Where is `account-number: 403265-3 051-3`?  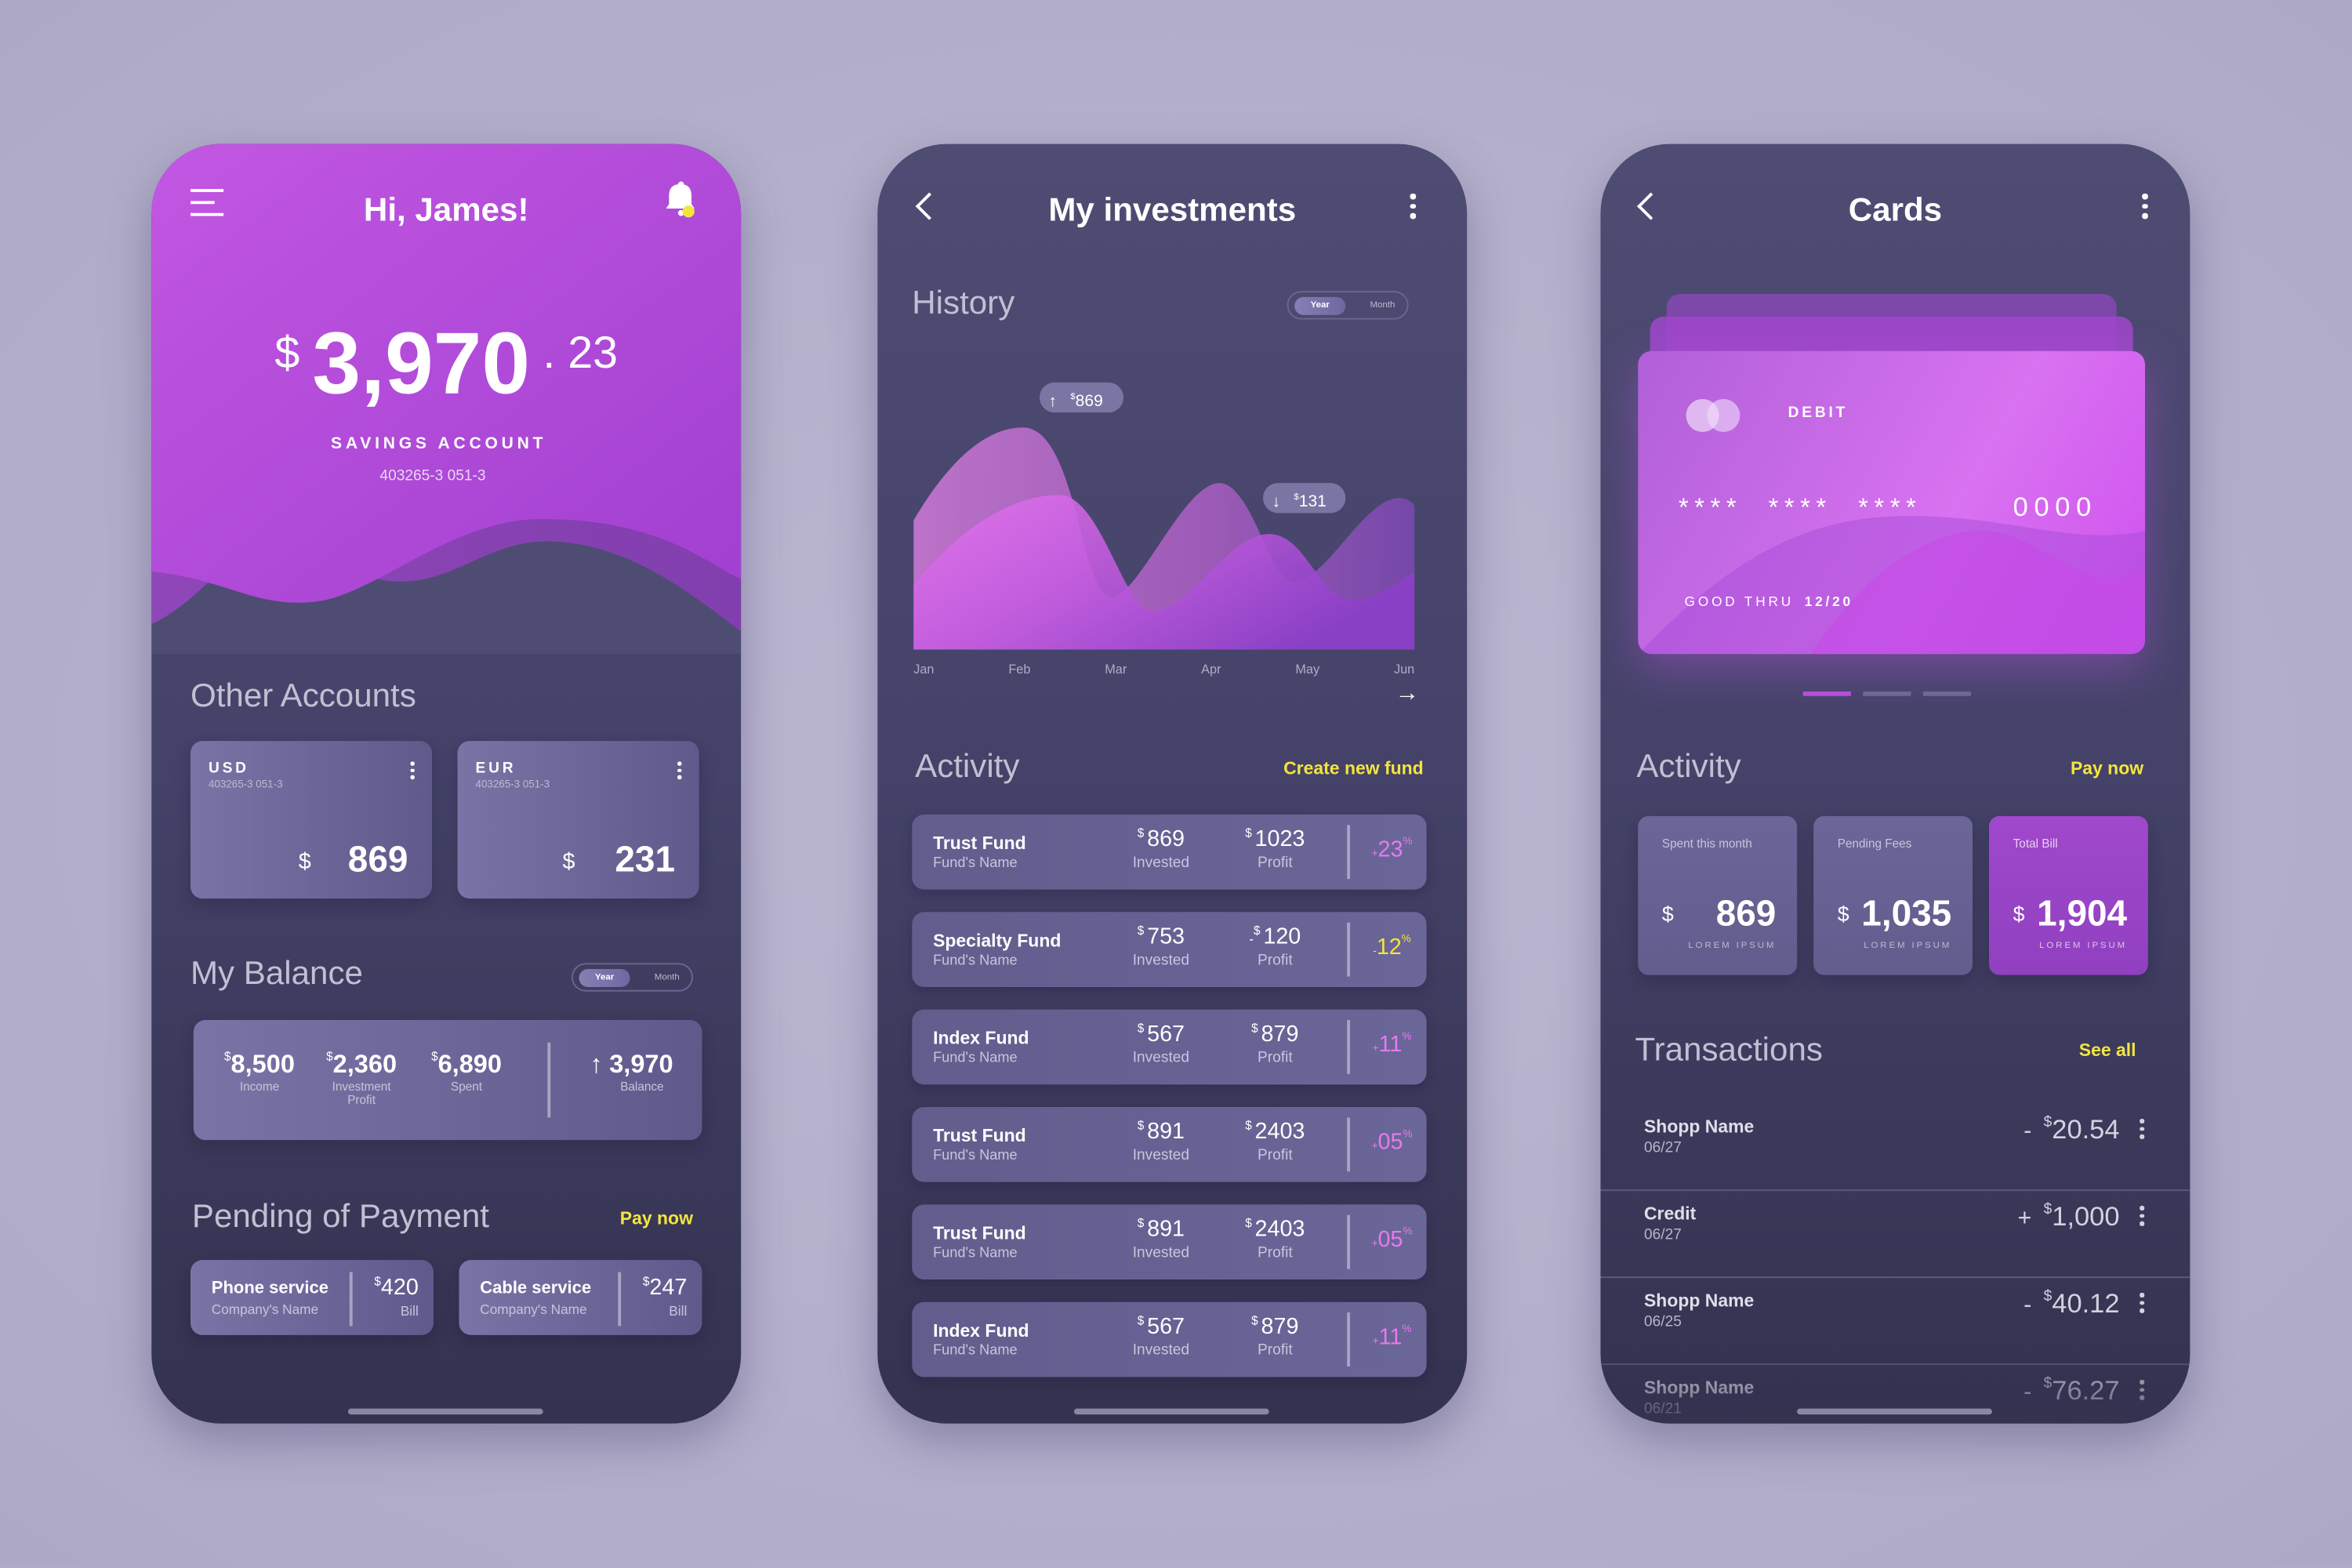
account-number: 403265-3 051-3 is located at coordinates (433, 476).